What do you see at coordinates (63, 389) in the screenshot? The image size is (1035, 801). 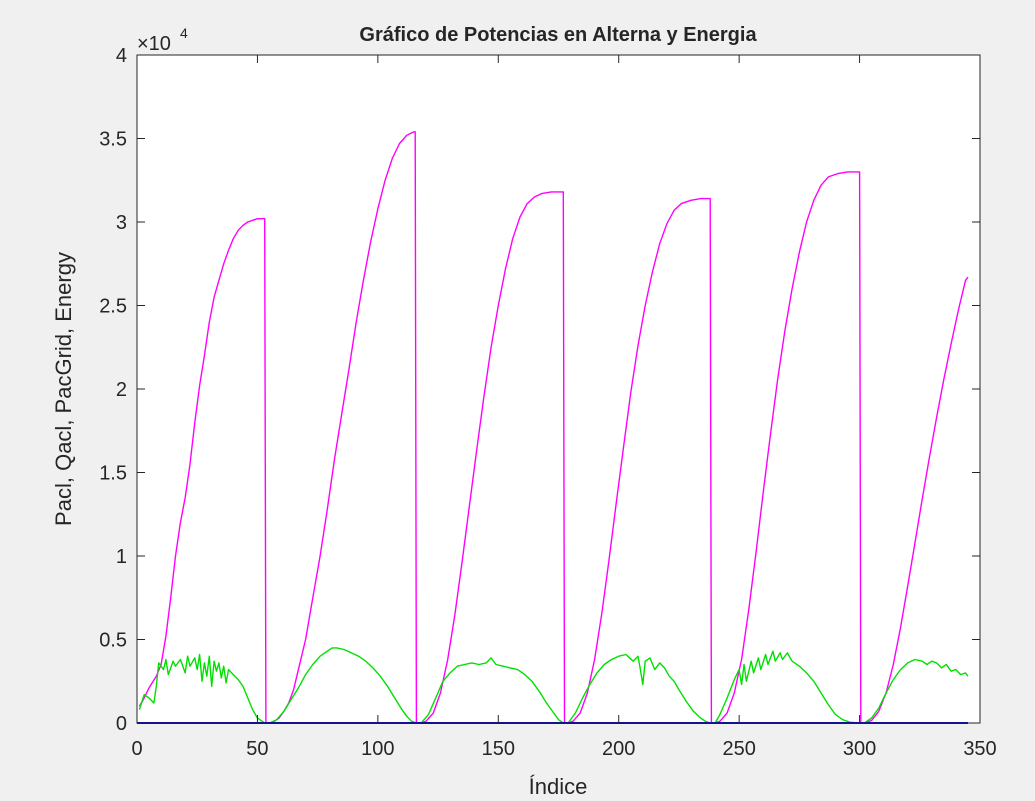 I see `y-axis-label: Pacl, Qacl, PacGrid, Energy` at bounding box center [63, 389].